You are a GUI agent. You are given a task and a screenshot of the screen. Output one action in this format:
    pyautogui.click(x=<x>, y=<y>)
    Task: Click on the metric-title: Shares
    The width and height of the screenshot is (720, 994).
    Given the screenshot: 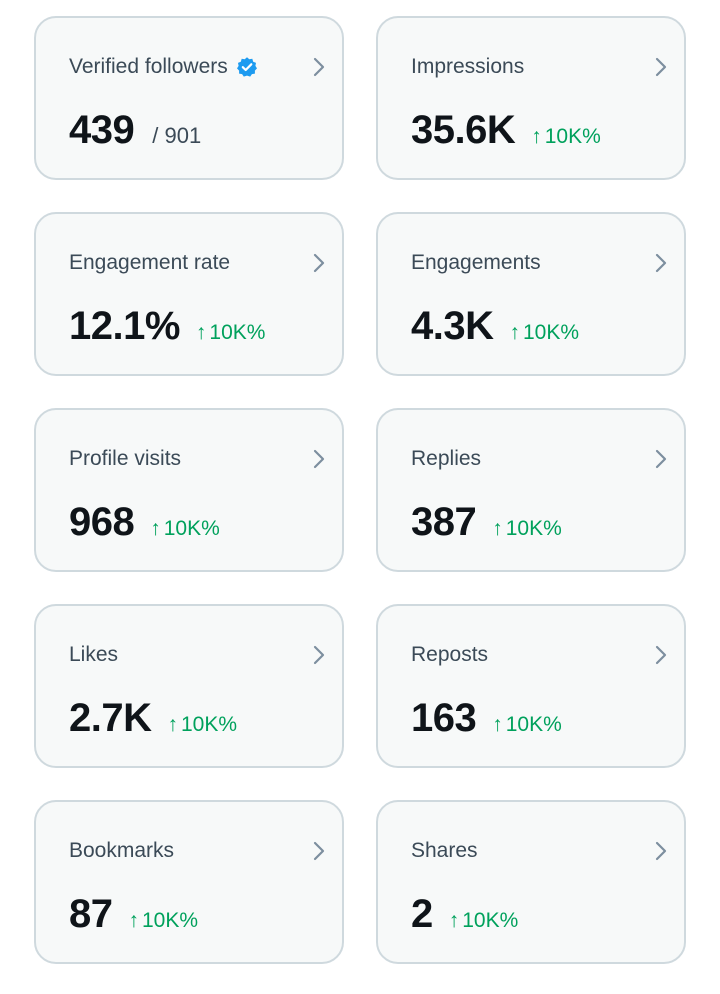 What is the action you would take?
    pyautogui.click(x=444, y=851)
    